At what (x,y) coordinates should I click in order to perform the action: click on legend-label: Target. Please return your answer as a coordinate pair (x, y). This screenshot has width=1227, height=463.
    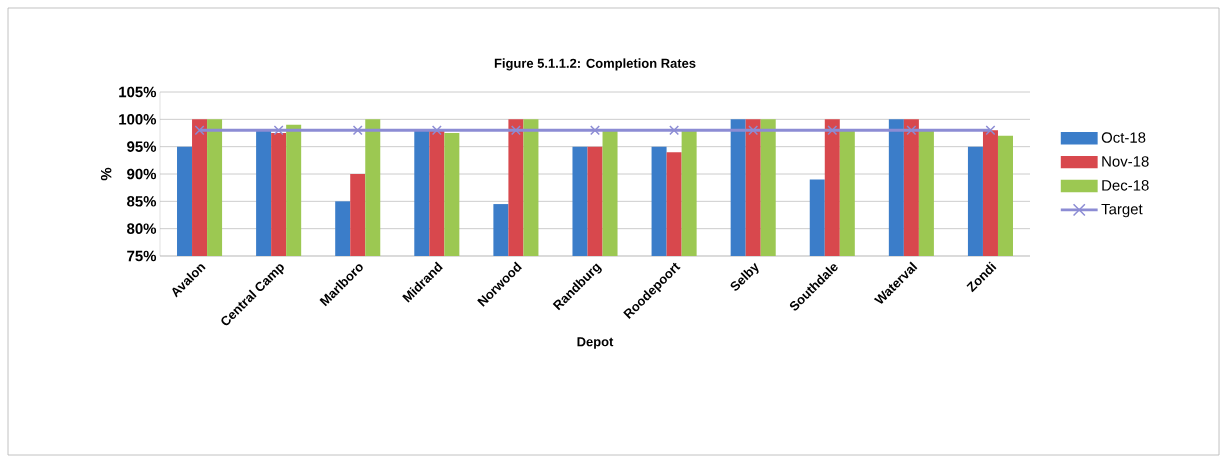
    Looking at the image, I should click on (1122, 210).